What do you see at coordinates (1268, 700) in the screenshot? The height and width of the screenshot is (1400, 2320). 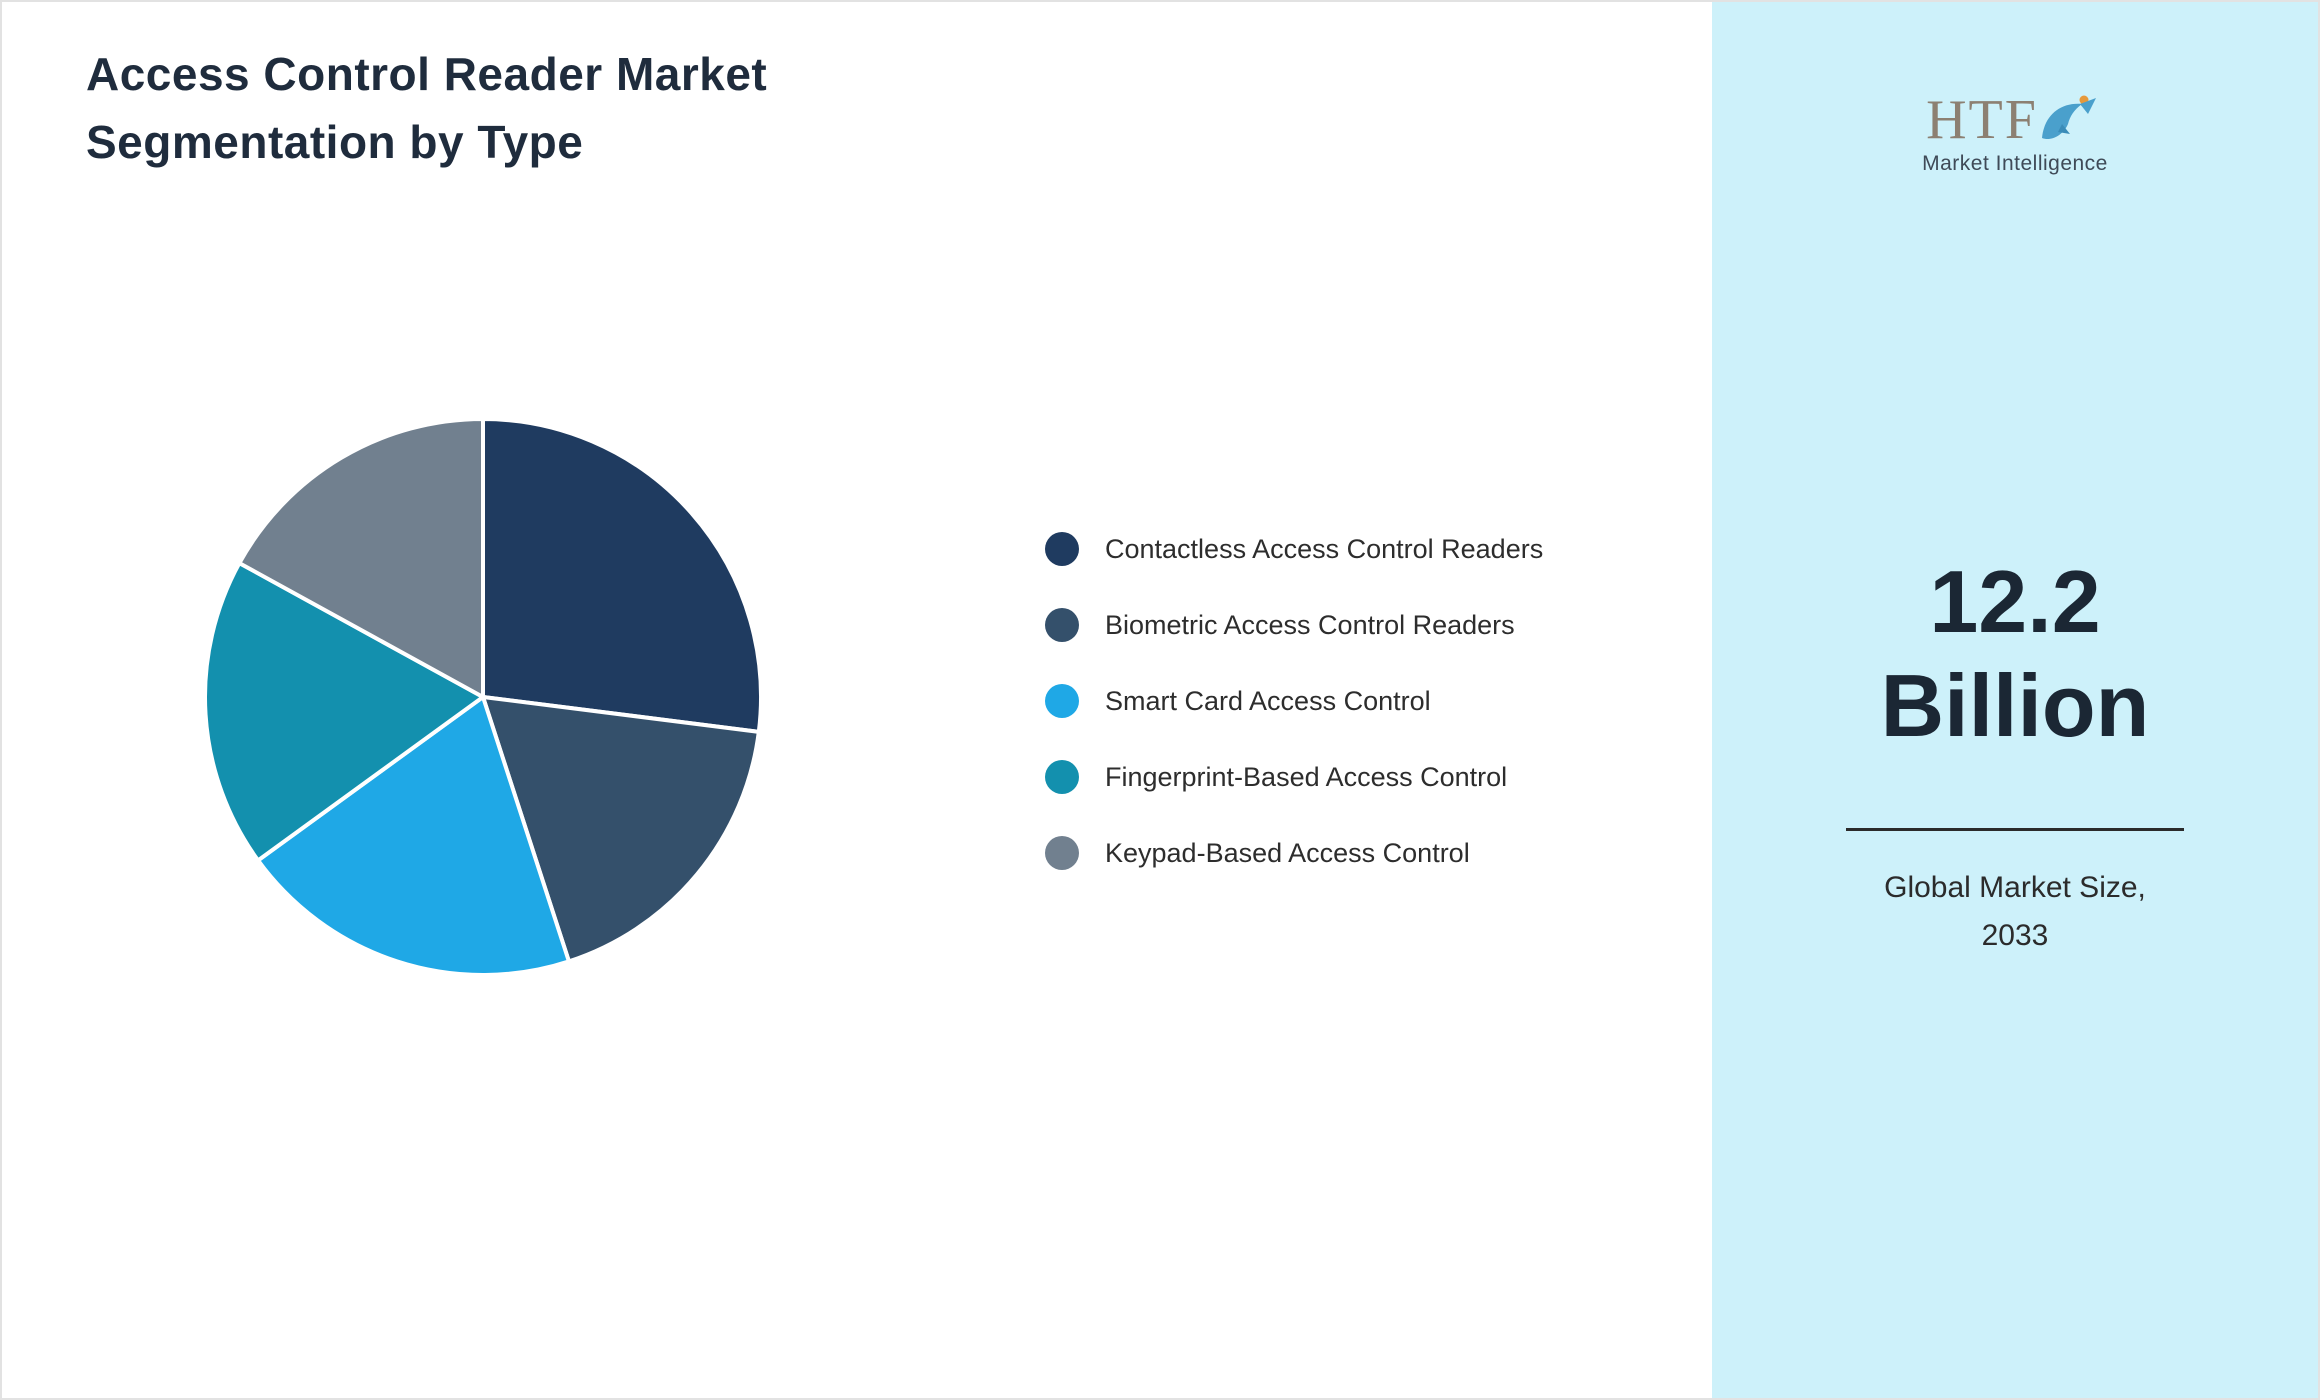 I see `legend-label: Smart Card Access Control` at bounding box center [1268, 700].